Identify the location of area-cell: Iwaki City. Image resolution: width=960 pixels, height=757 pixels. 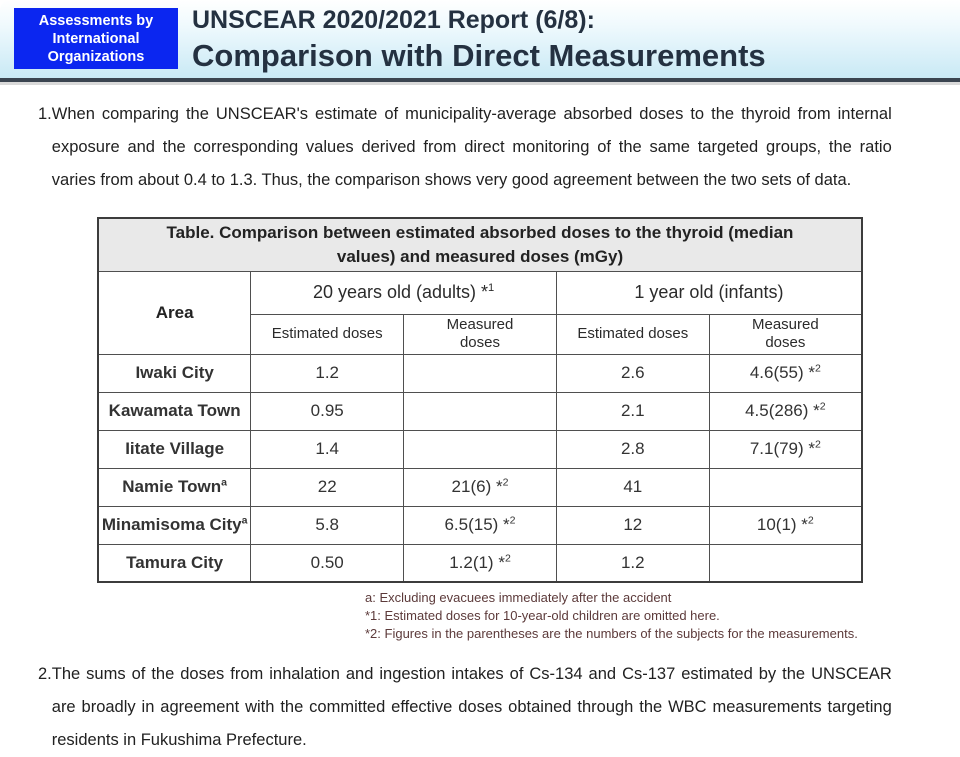
(174, 373).